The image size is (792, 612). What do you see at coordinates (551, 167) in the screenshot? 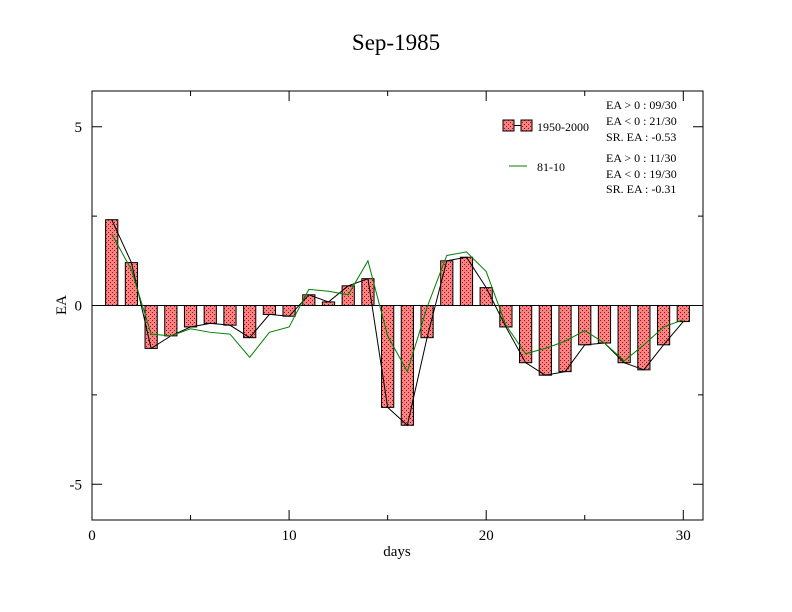
I see `legend-label-81-10: 81-10` at bounding box center [551, 167].